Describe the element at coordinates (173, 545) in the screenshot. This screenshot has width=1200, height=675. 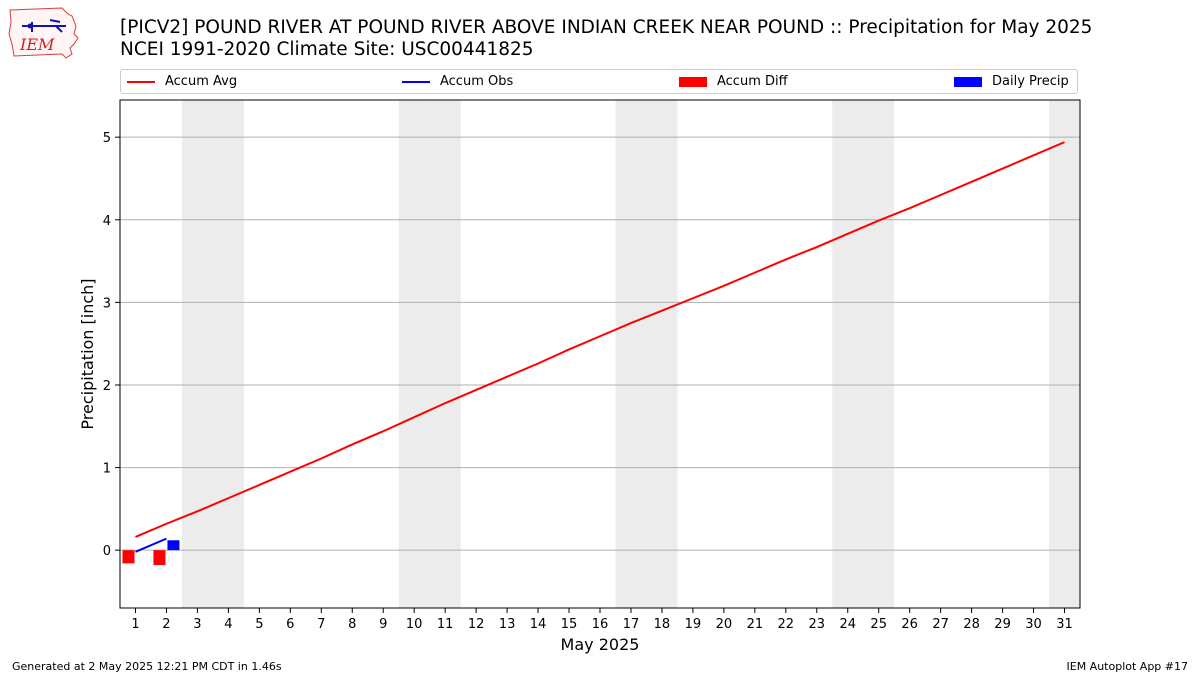
I see `bar-daily-precip` at that location.